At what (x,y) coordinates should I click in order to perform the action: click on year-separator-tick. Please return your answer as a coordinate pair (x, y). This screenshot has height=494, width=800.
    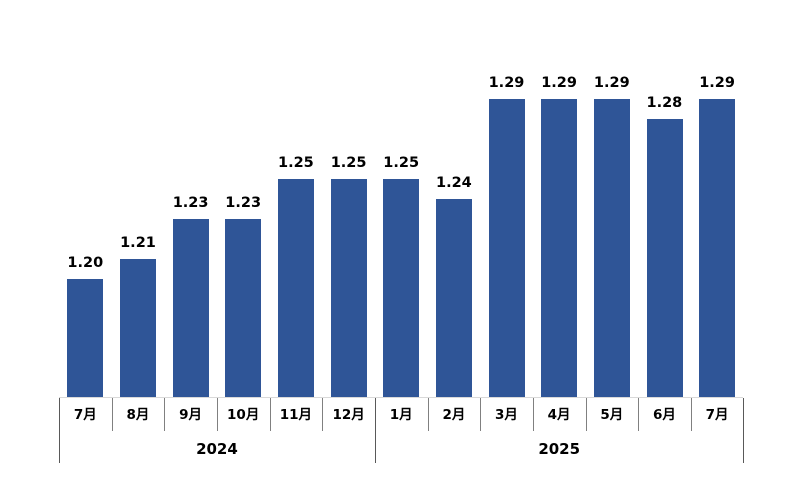
    Looking at the image, I should click on (375, 430).